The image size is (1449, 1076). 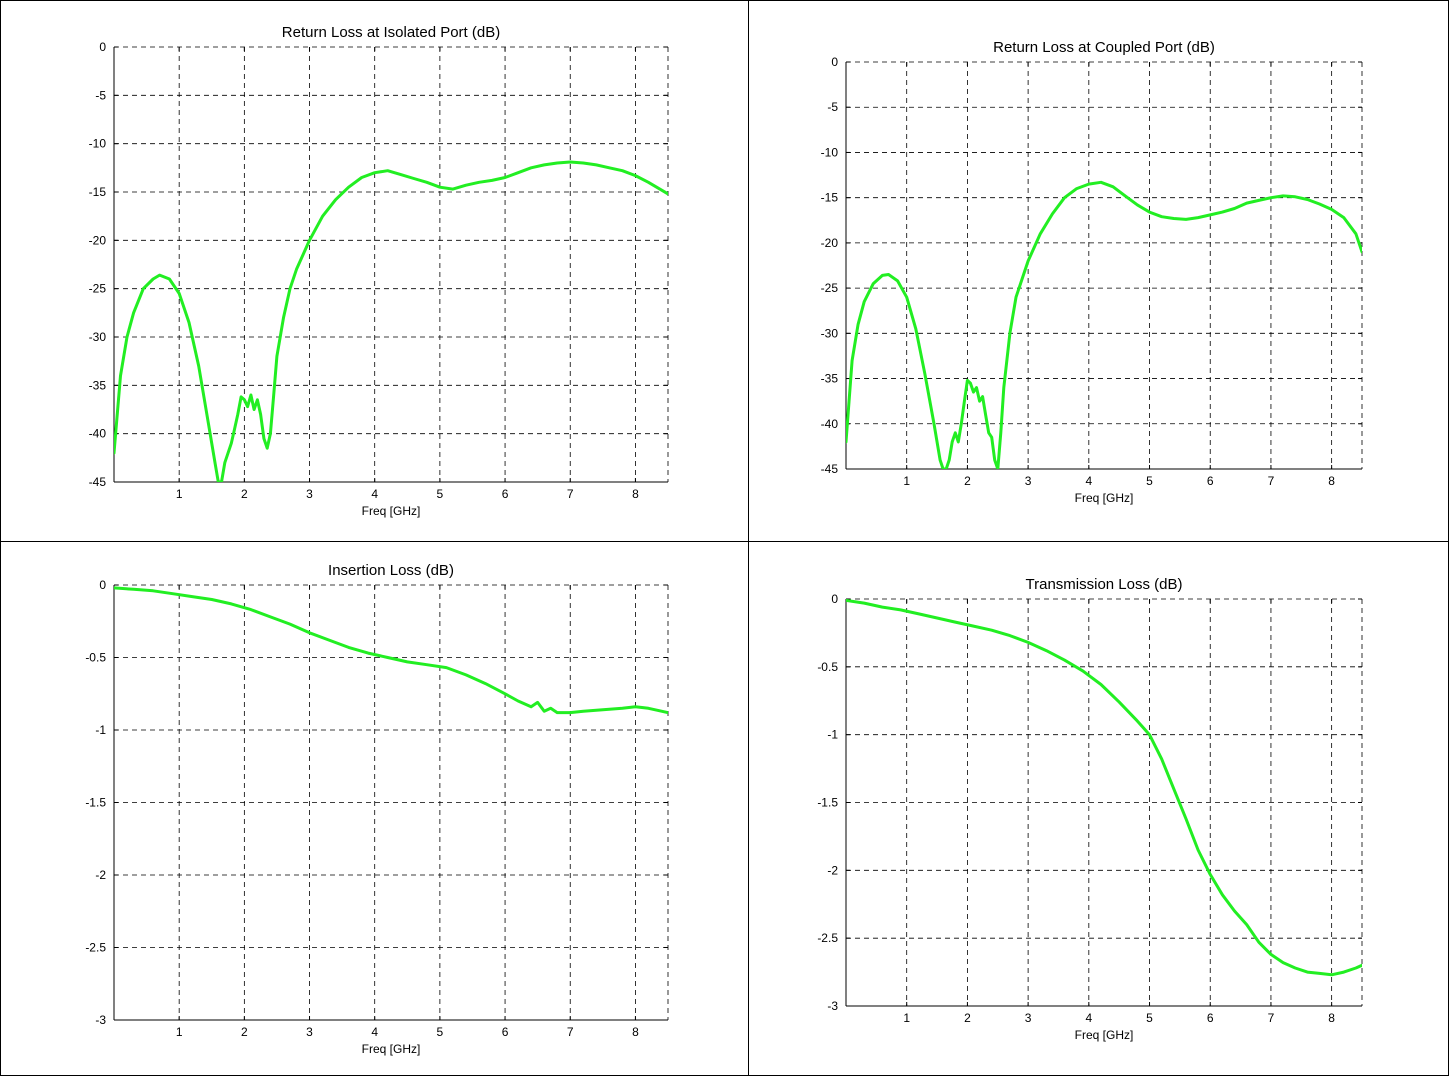 What do you see at coordinates (391, 570) in the screenshot?
I see `chart-title: Insertion Loss (dB)` at bounding box center [391, 570].